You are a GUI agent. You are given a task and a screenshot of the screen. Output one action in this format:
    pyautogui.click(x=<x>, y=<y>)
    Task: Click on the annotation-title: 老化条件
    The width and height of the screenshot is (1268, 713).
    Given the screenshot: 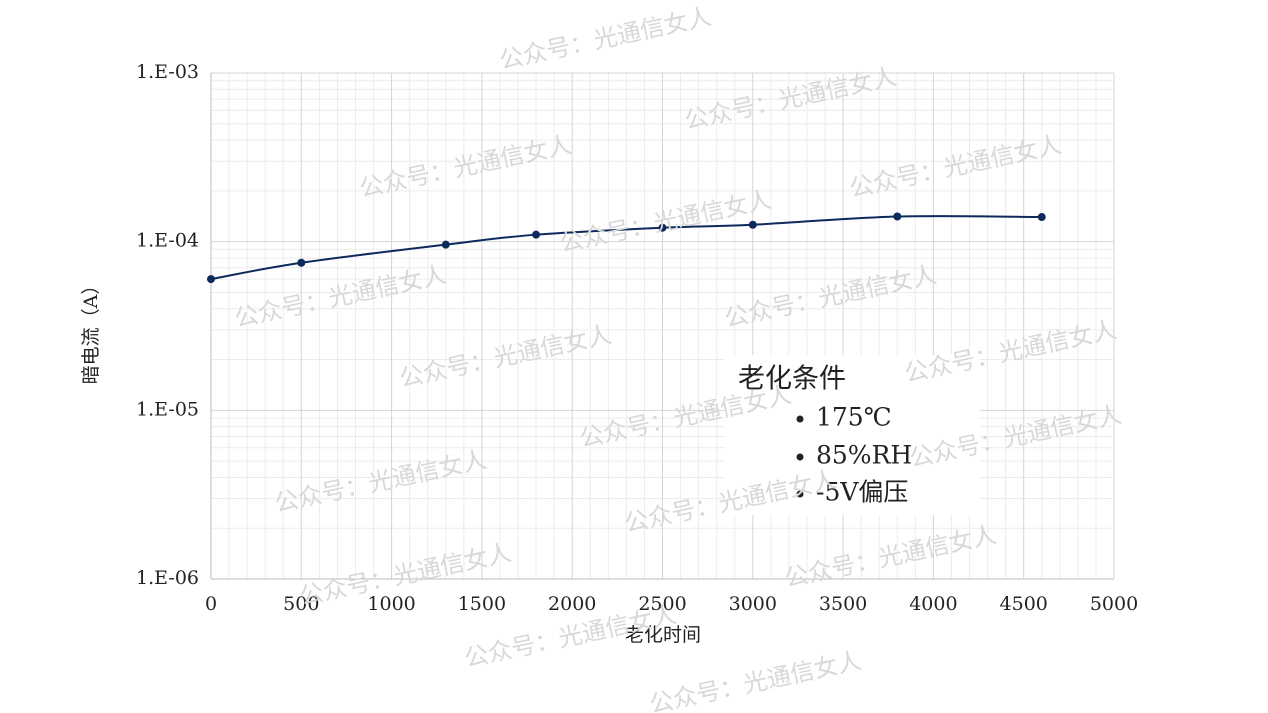 What is the action you would take?
    pyautogui.click(x=792, y=379)
    